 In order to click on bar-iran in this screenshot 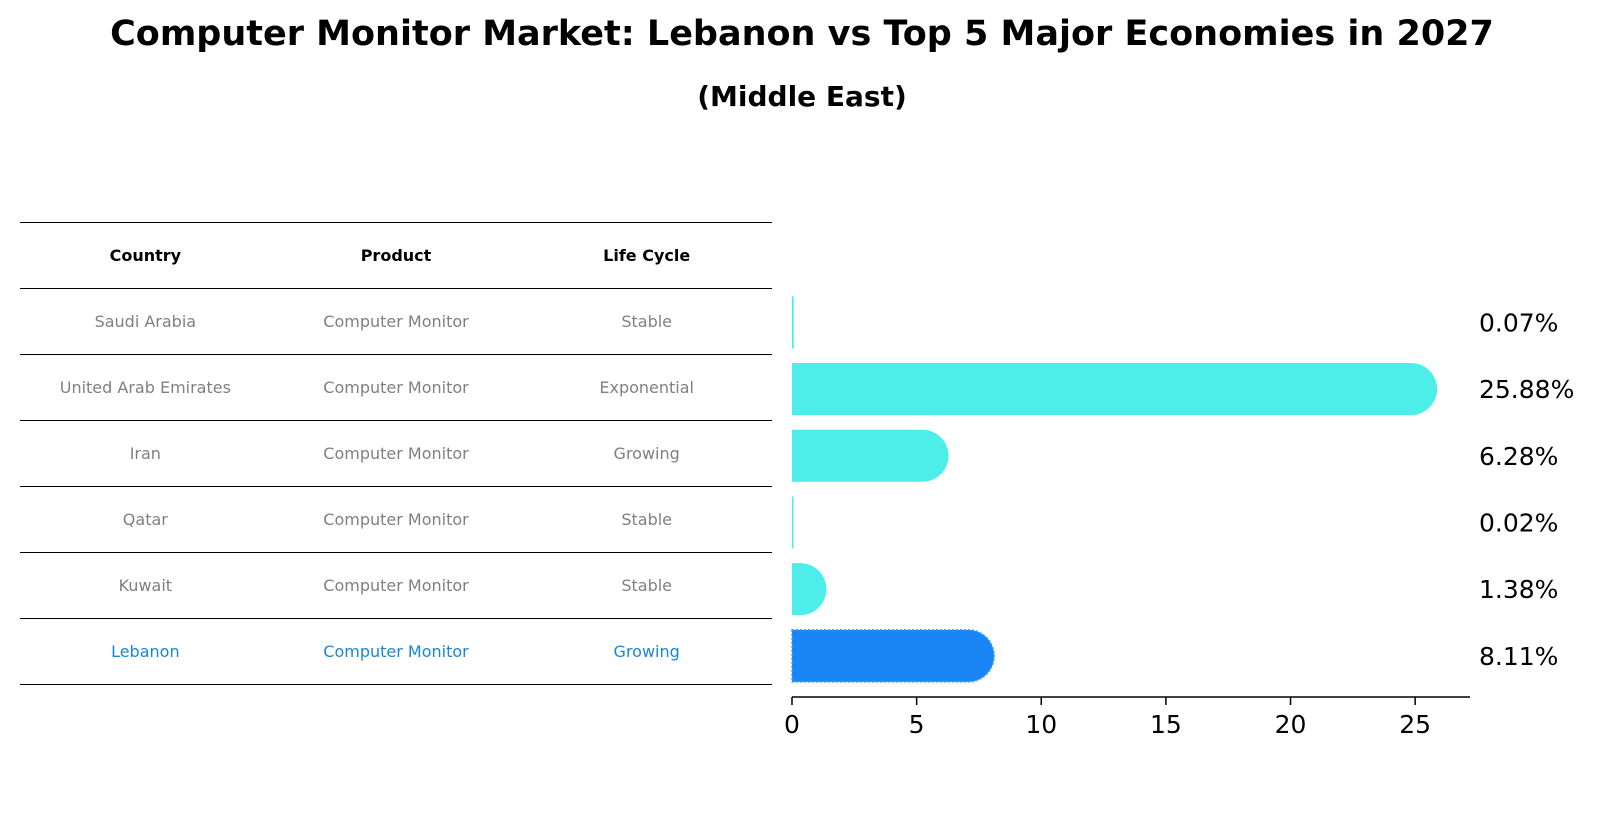, I will do `click(870, 455)`.